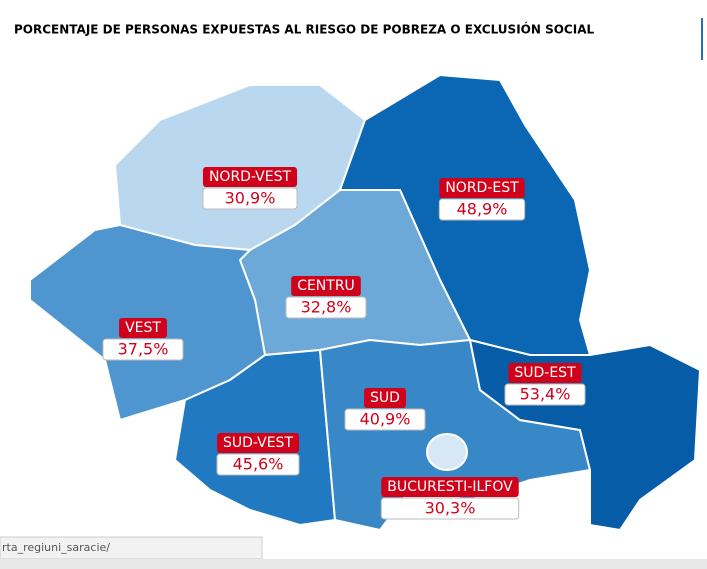  What do you see at coordinates (353, 564) in the screenshot?
I see `scroll-bar` at bounding box center [353, 564].